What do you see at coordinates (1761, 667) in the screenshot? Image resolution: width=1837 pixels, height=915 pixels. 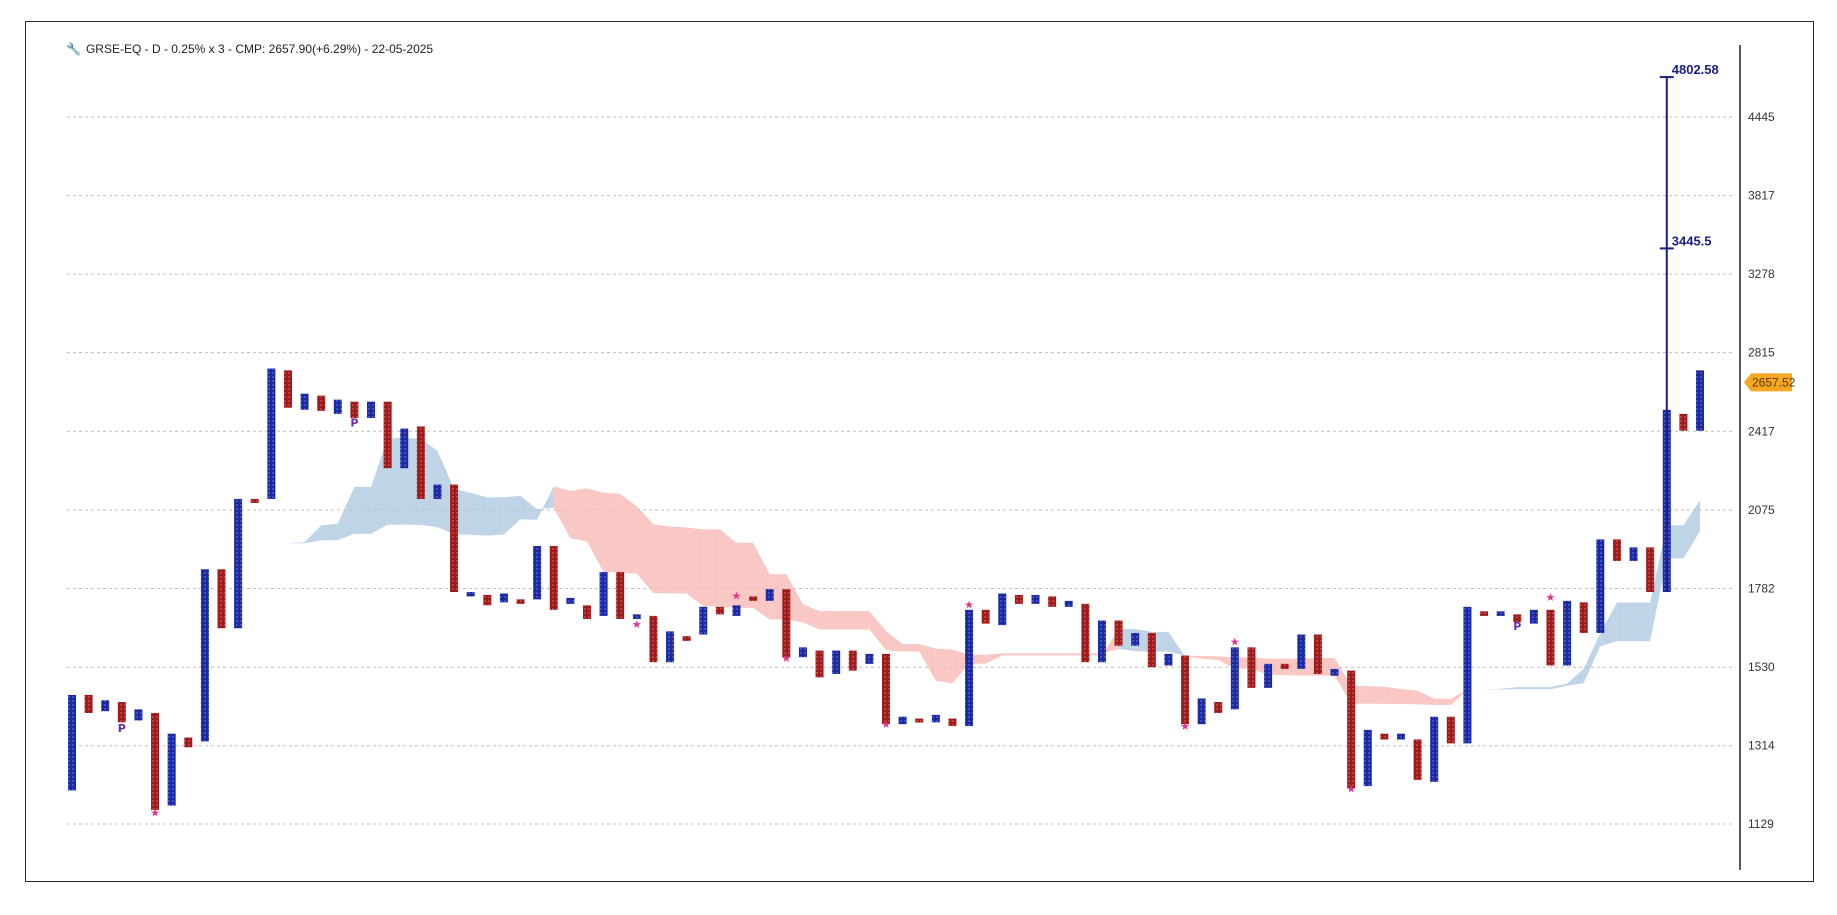 I see `y-tick-label: 1530` at bounding box center [1761, 667].